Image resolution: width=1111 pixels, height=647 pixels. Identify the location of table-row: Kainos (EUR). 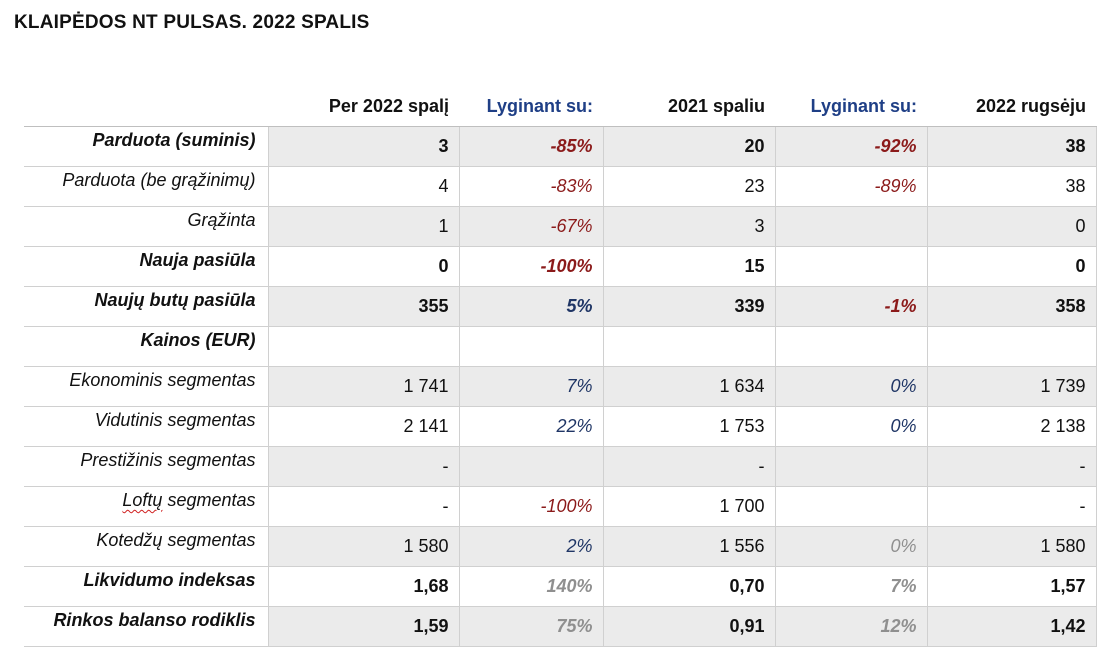
(560, 346).